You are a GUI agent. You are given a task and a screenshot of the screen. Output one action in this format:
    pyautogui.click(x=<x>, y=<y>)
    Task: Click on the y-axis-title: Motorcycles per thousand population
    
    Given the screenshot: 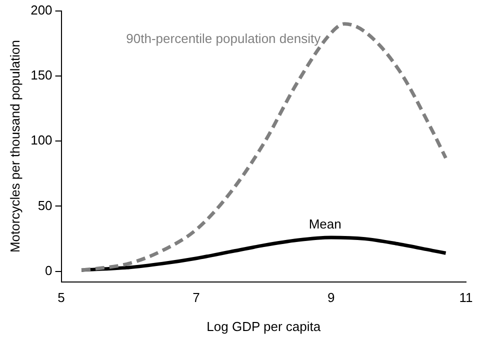 What is the action you would take?
    pyautogui.click(x=14, y=146)
    